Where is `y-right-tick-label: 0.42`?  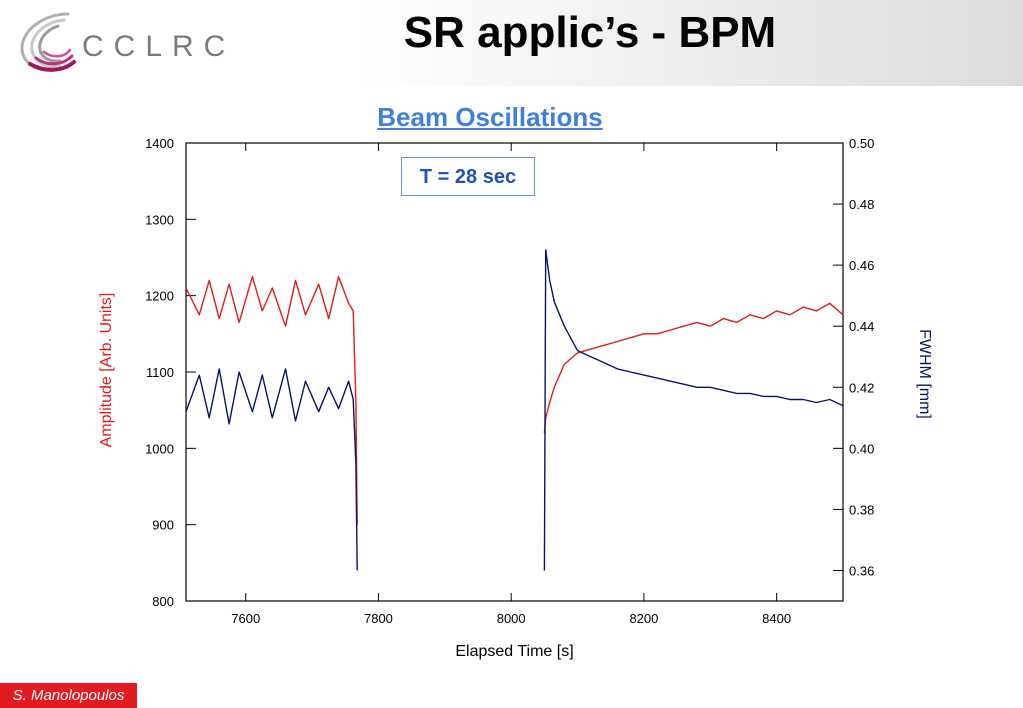
y-right-tick-label: 0.42 is located at coordinates (861, 387).